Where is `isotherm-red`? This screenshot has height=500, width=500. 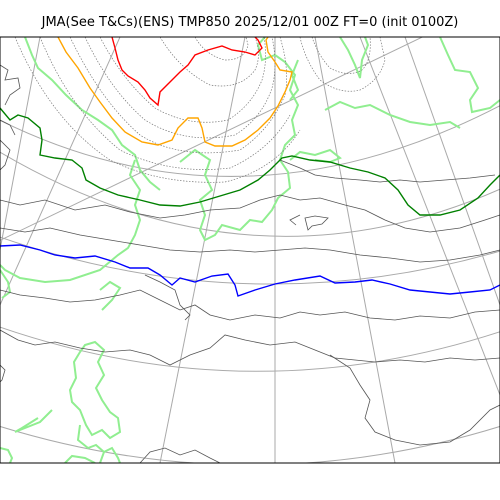 isotherm-red is located at coordinates (187, 72).